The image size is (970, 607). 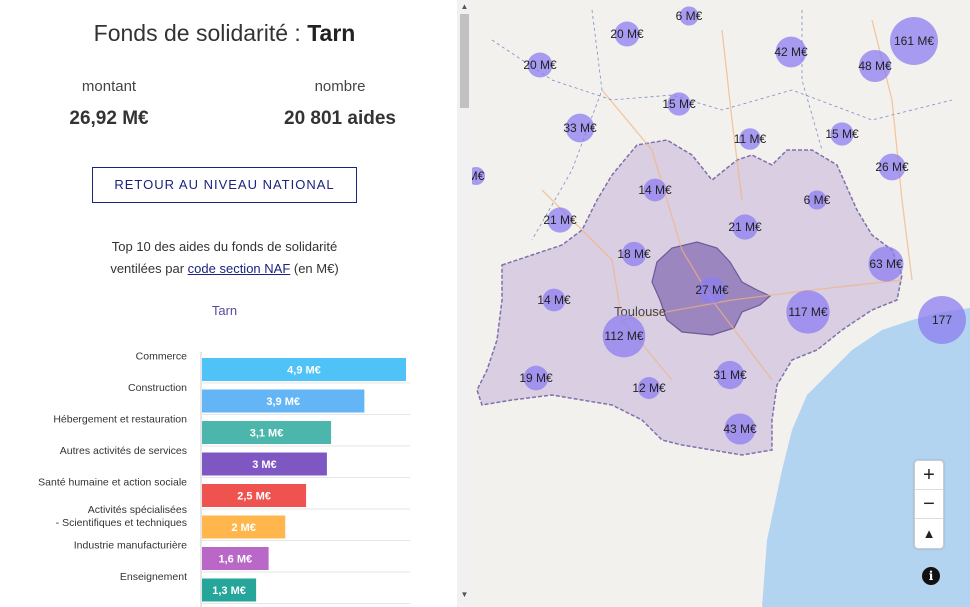 I want to click on map-bubble-label: 21 M€, so click(x=745, y=227).